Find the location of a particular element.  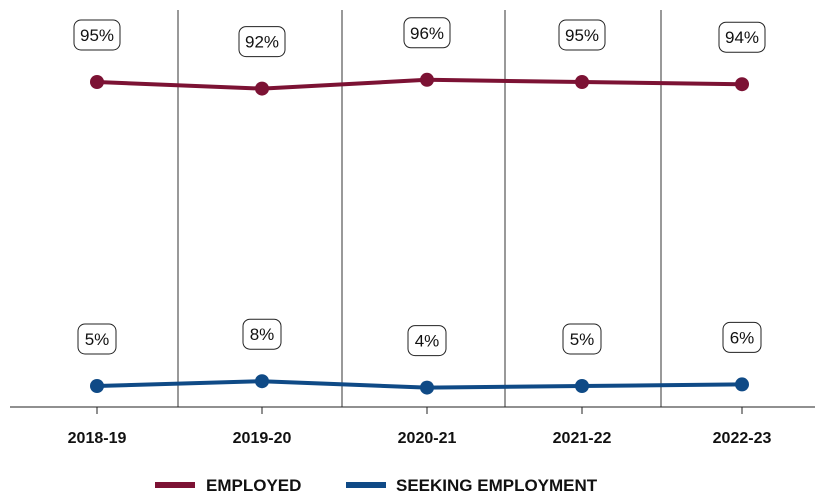

data-label: 96% is located at coordinates (427, 33).